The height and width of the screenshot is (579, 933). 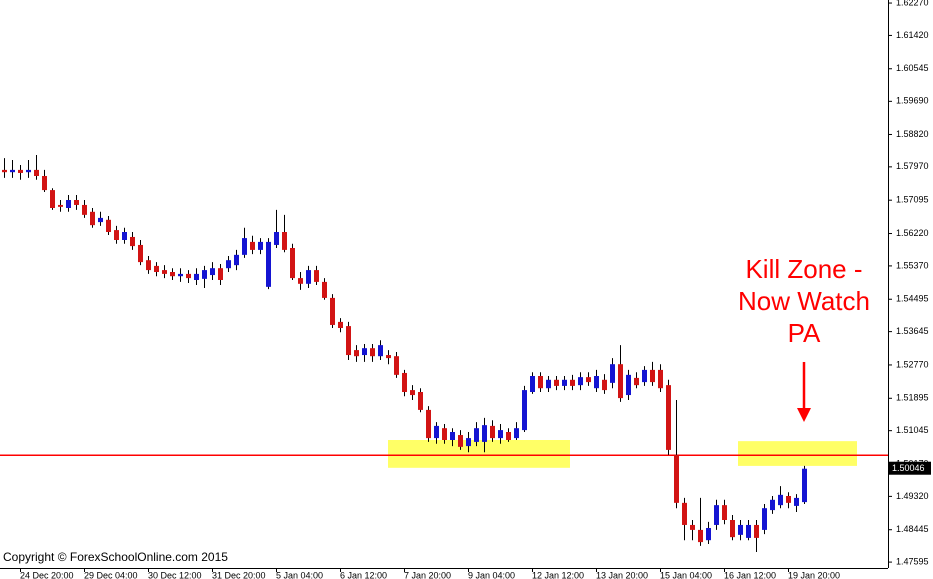 I want to click on x-tick-label: 31 Dec 20:00, so click(x=239, y=574).